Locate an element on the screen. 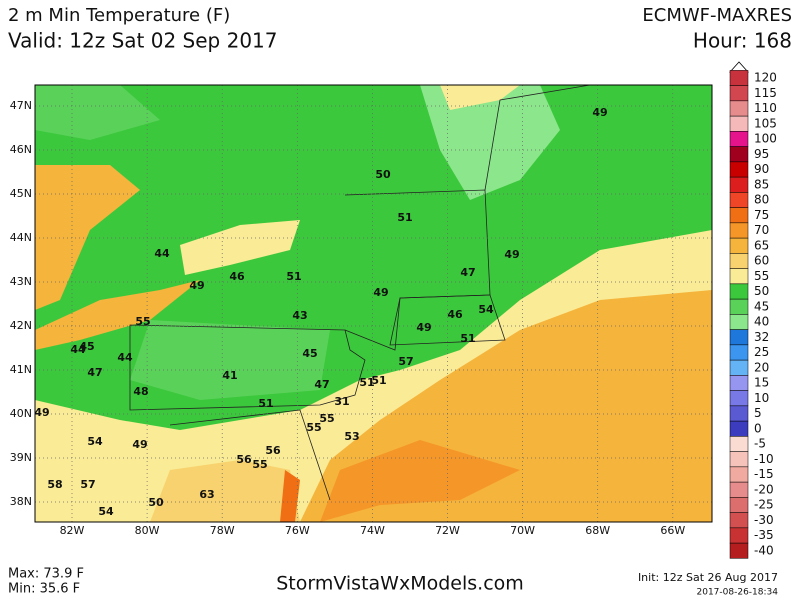 The width and height of the screenshot is (800, 604). lon-label: 68W is located at coordinates (597, 530).